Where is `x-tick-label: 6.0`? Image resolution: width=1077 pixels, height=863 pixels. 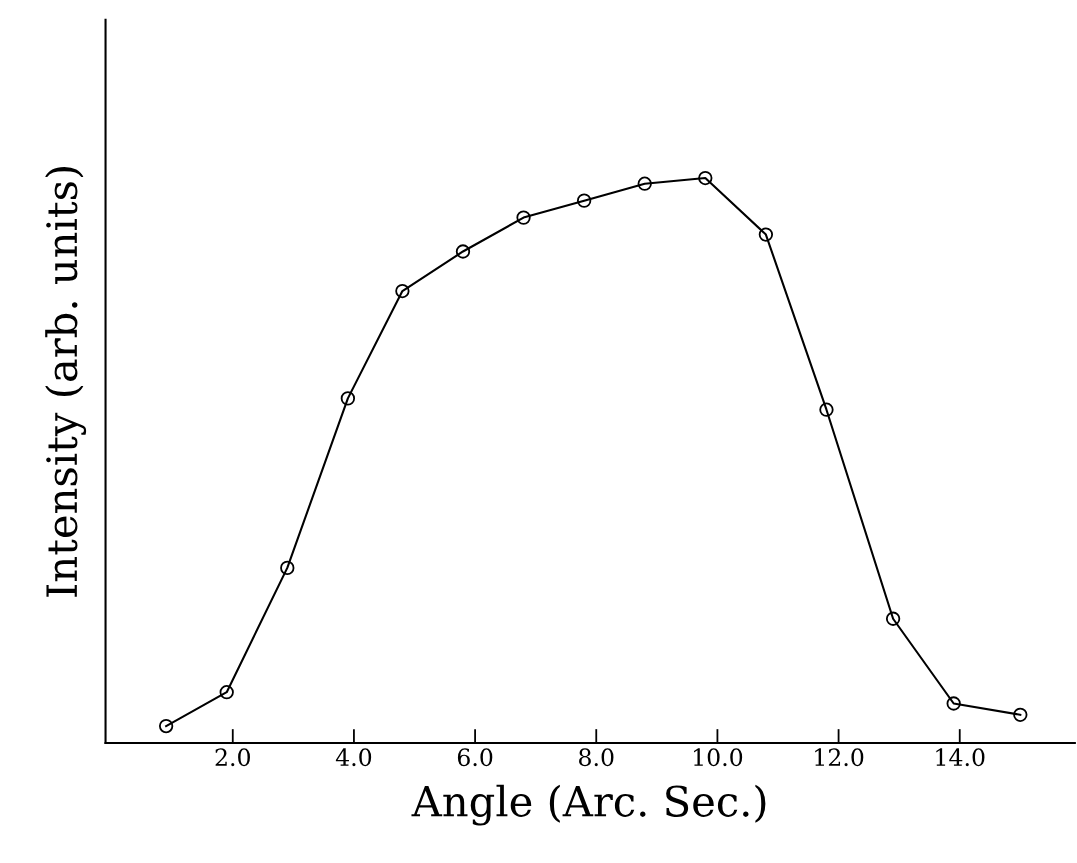
x-tick-label: 6.0 is located at coordinates (475, 757).